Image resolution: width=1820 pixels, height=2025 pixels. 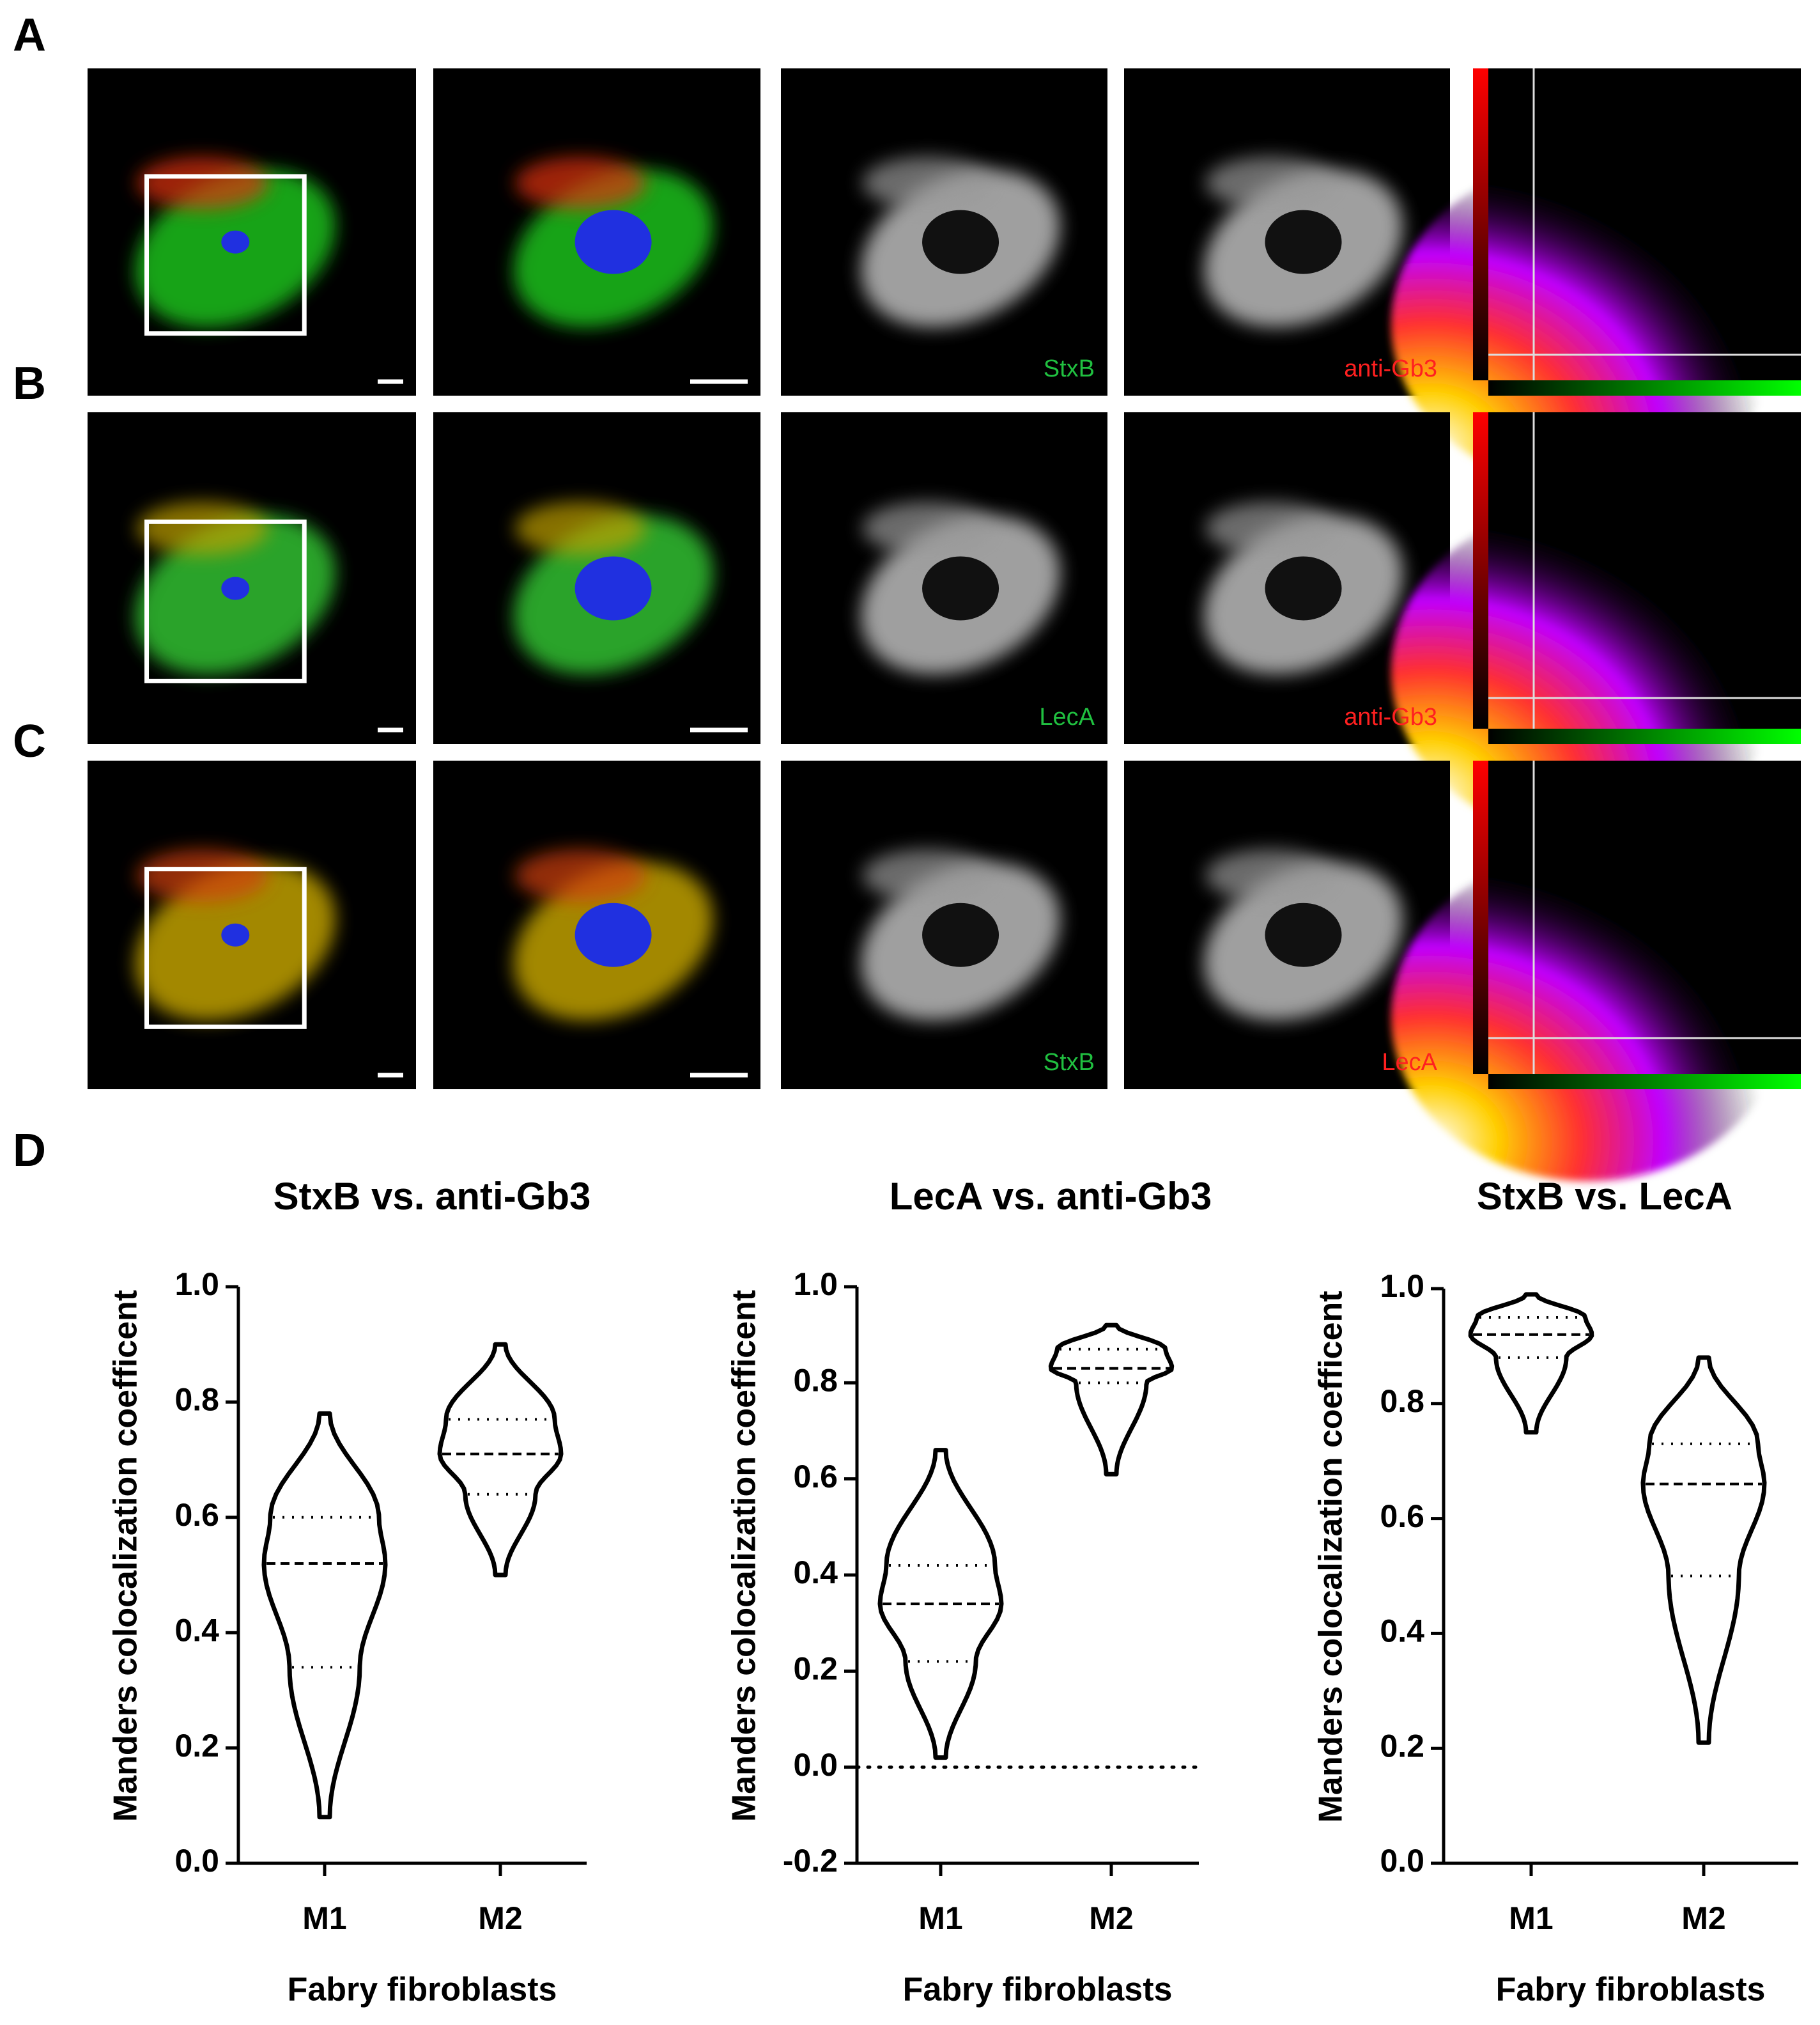 I want to click on panel-letter: A, so click(x=29, y=35).